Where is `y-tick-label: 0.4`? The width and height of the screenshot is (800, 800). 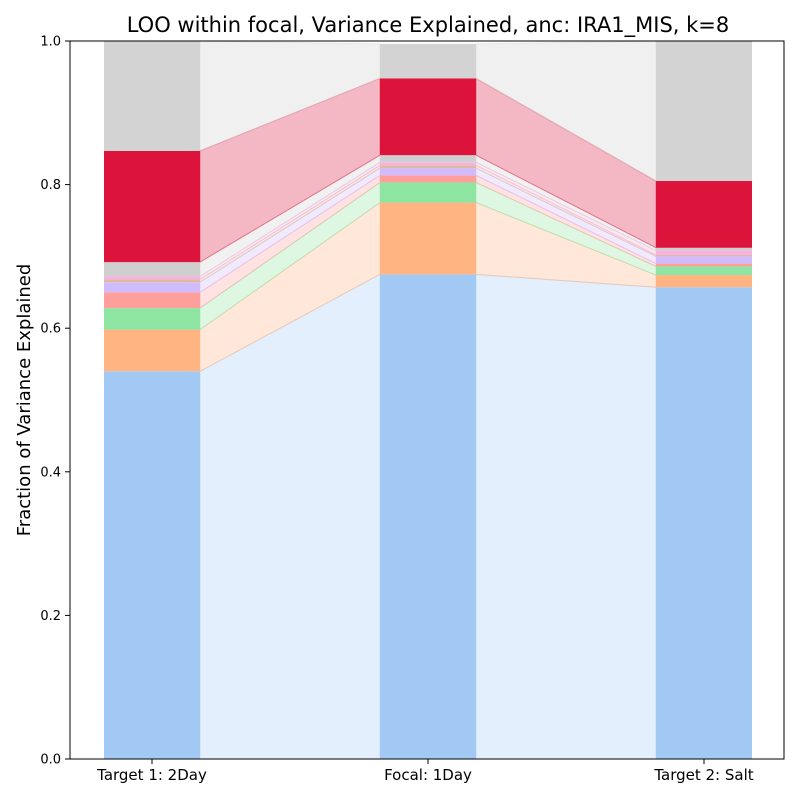
y-tick-label: 0.4 is located at coordinates (50, 472).